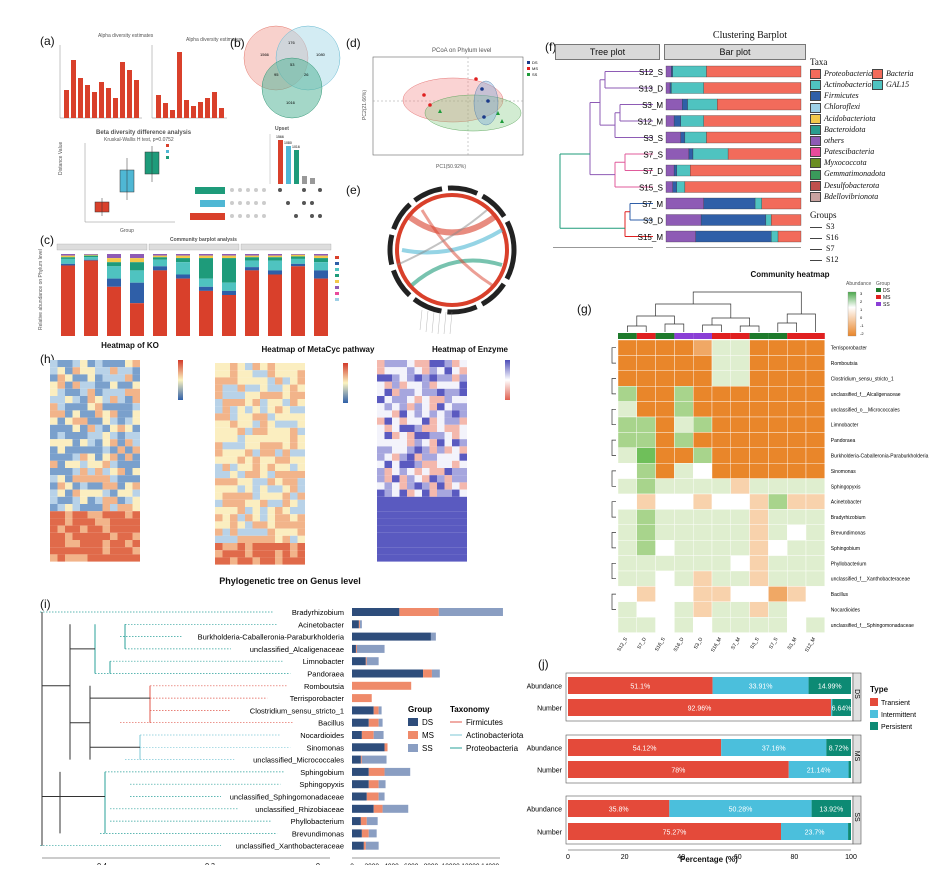  What do you see at coordinates (356, 759) in the screenshot?
I see `phylo-bar-ds` at bounding box center [356, 759].